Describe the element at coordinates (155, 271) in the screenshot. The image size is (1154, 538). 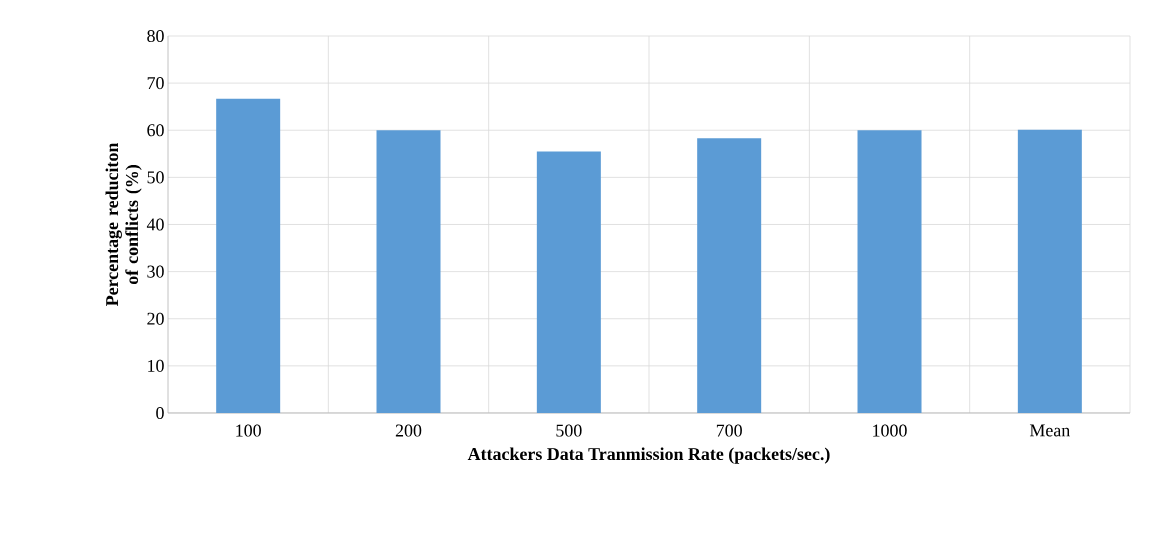
I see `y-tick-label: 30` at that location.